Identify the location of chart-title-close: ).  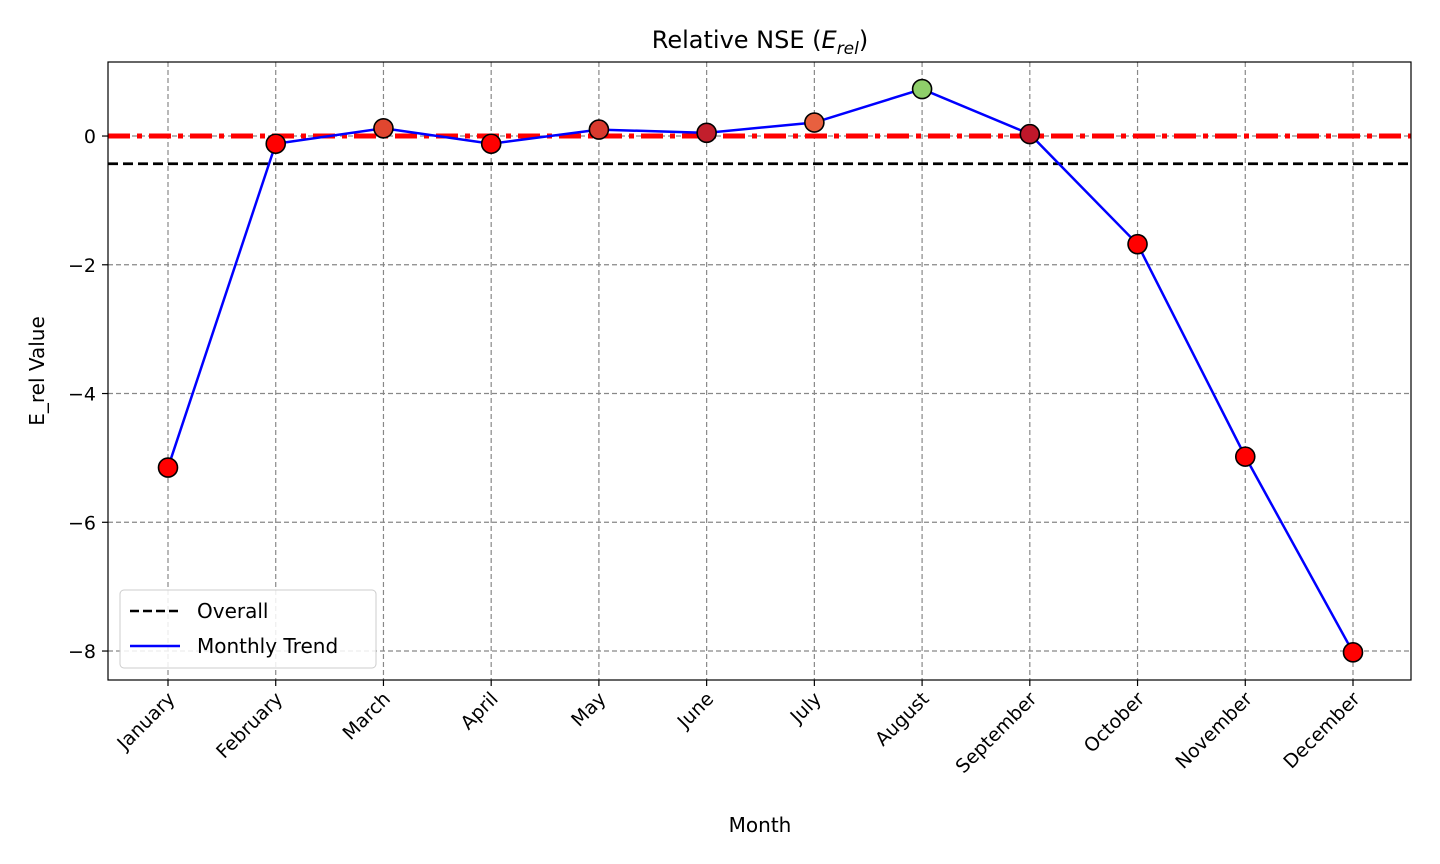
(863, 40).